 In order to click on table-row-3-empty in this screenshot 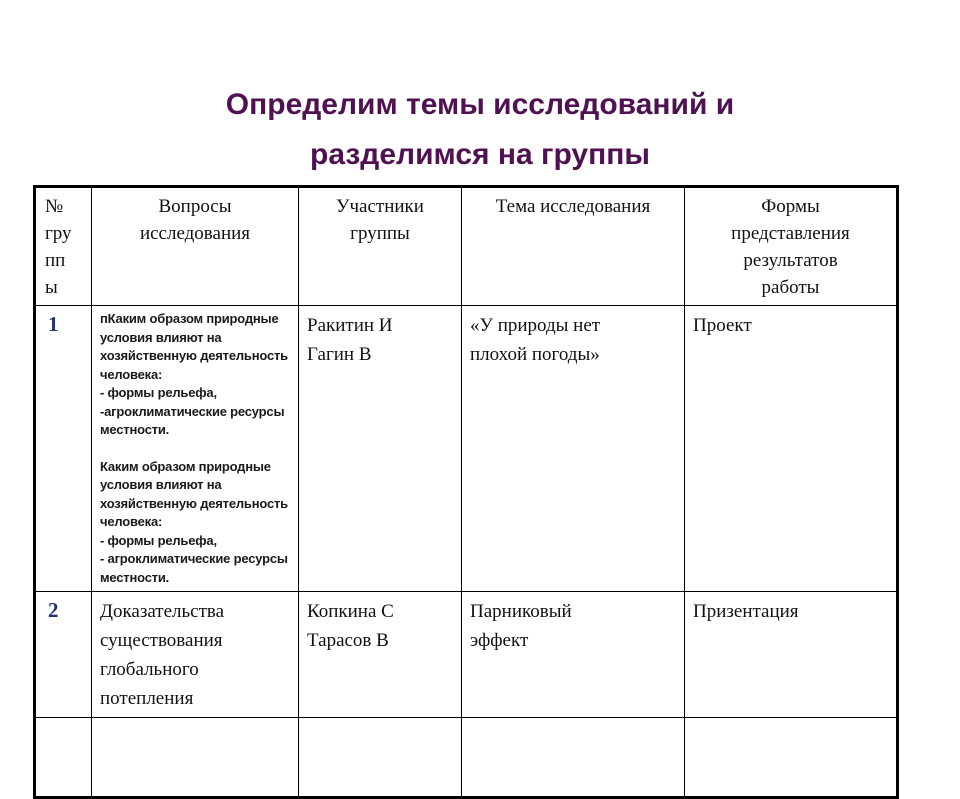, I will do `click(466, 757)`.